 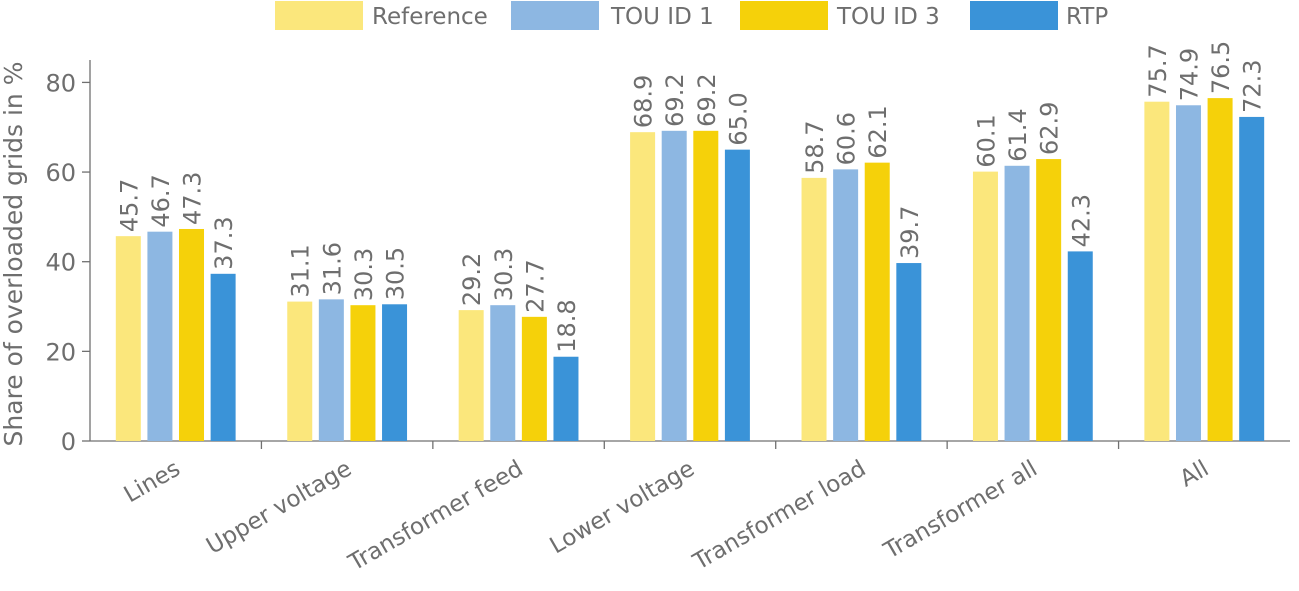 I want to click on bar-tou-id-3-transformer-feed, so click(x=534, y=378).